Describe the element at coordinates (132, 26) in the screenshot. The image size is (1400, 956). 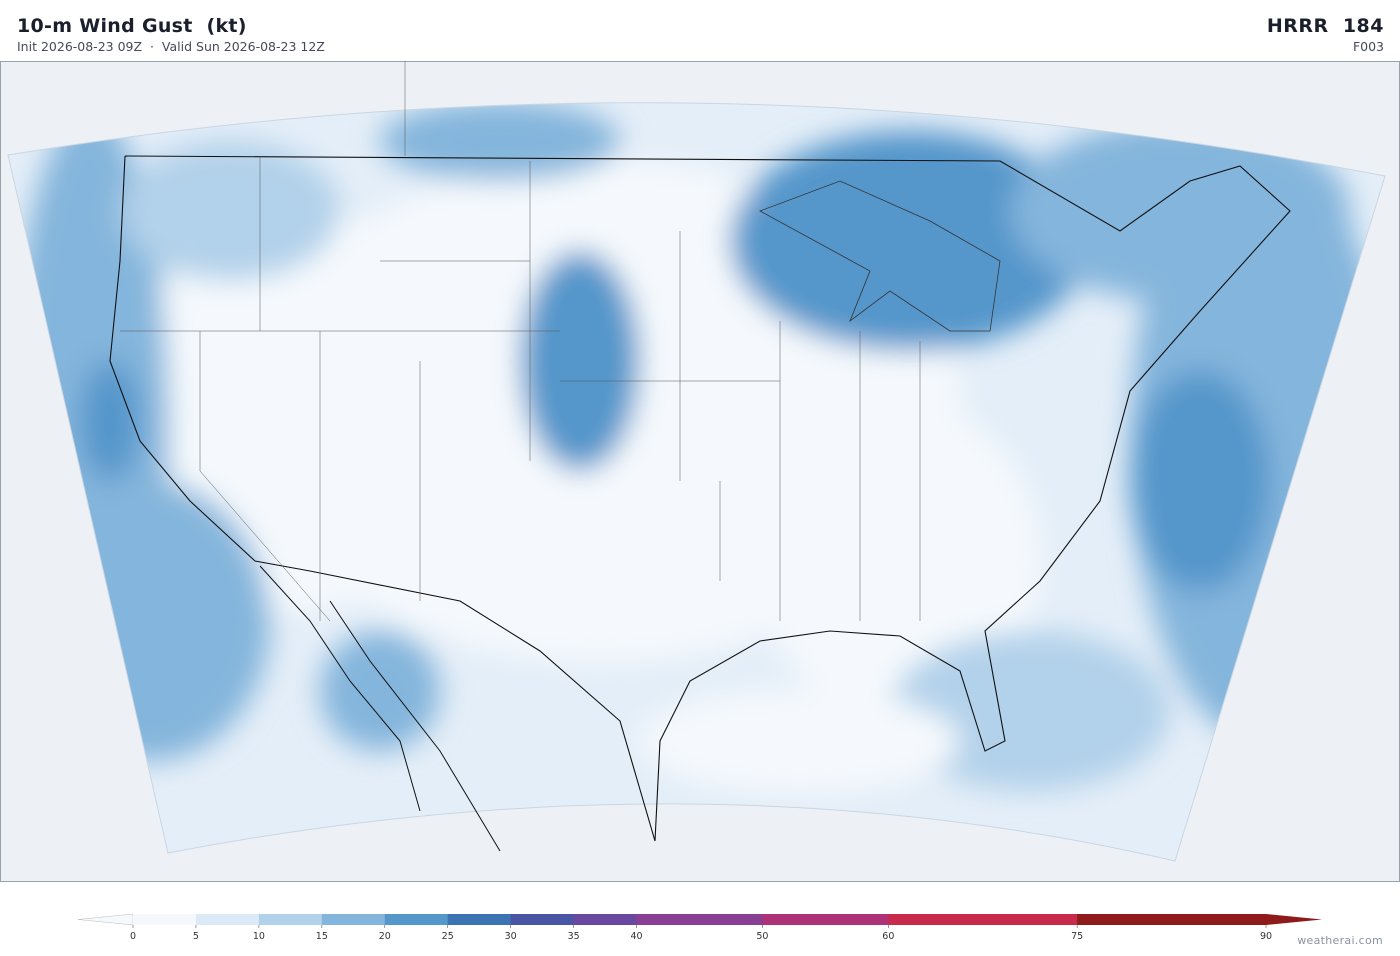
I see `map-title: 10-m Wind Gust (kt)` at that location.